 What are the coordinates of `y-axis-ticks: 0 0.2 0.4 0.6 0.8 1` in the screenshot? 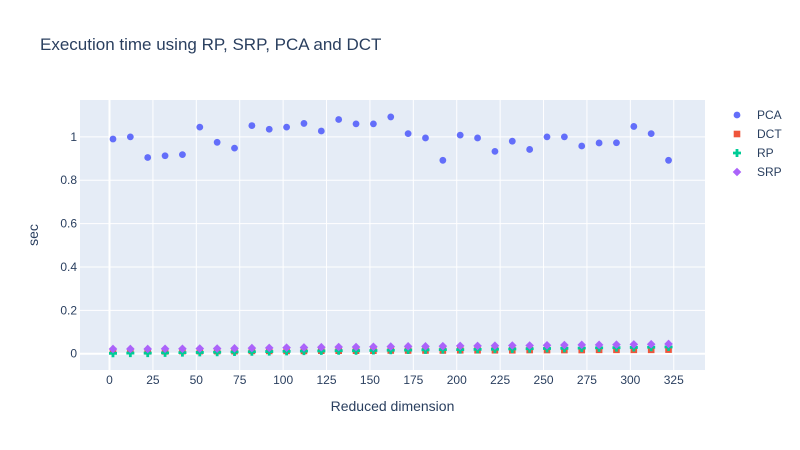 It's located at (68, 245).